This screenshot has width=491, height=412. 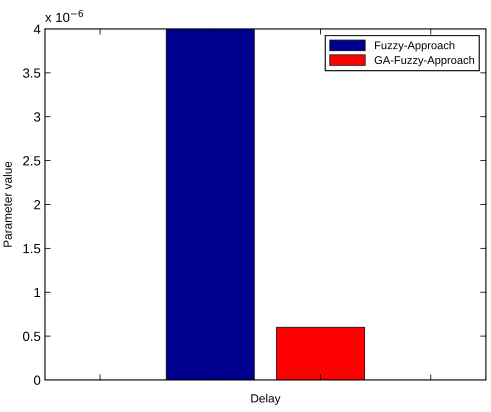 I want to click on legend-label: Fuzzy-Approach, so click(x=414, y=46).